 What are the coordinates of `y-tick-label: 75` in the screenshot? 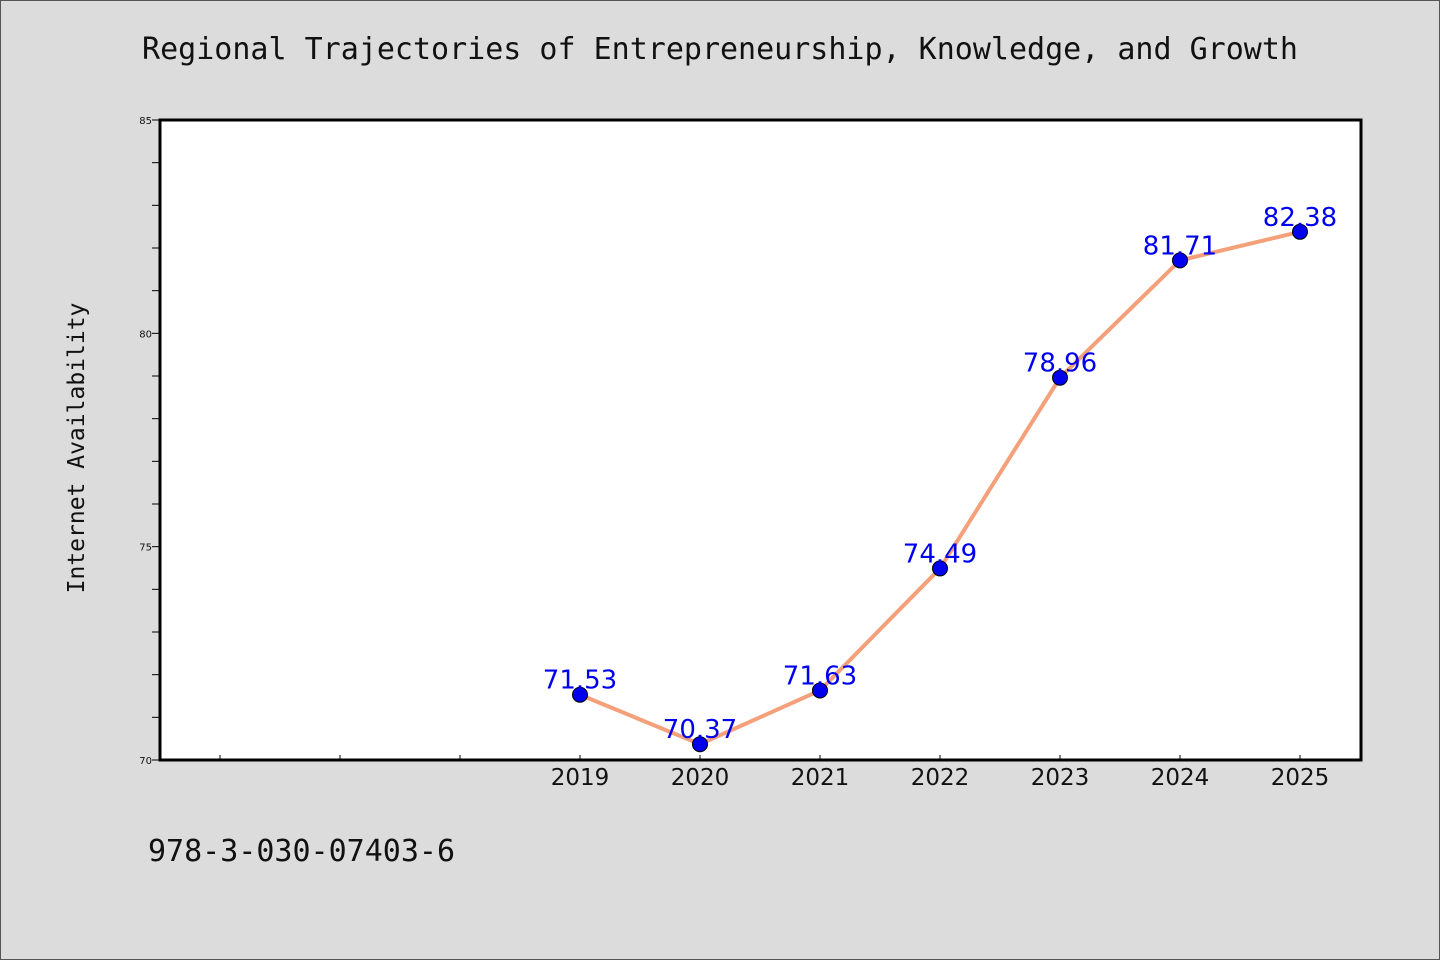 It's located at (145, 548).